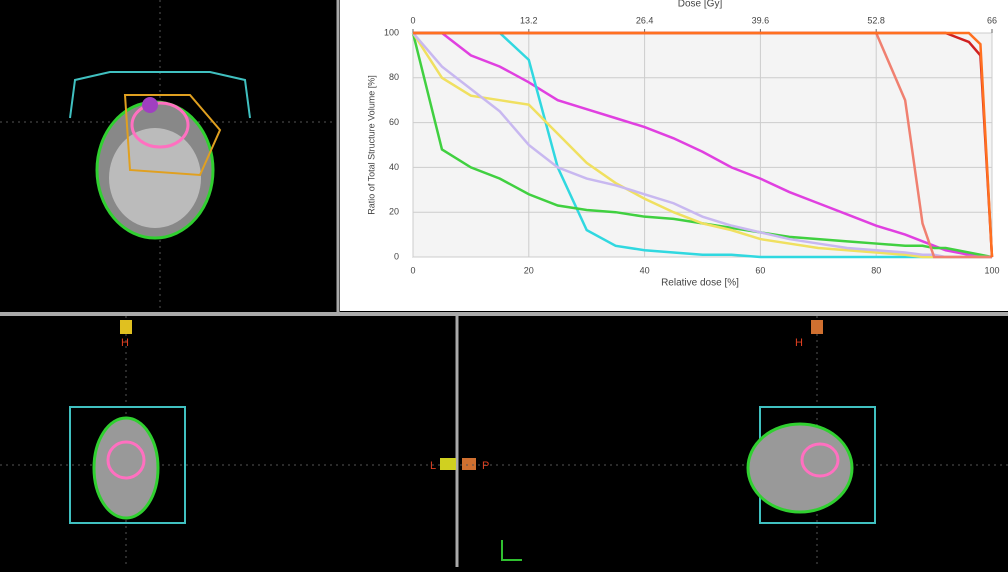 The image size is (1008, 572). I want to click on x-axis-title: Relative dose [%], so click(700, 283).